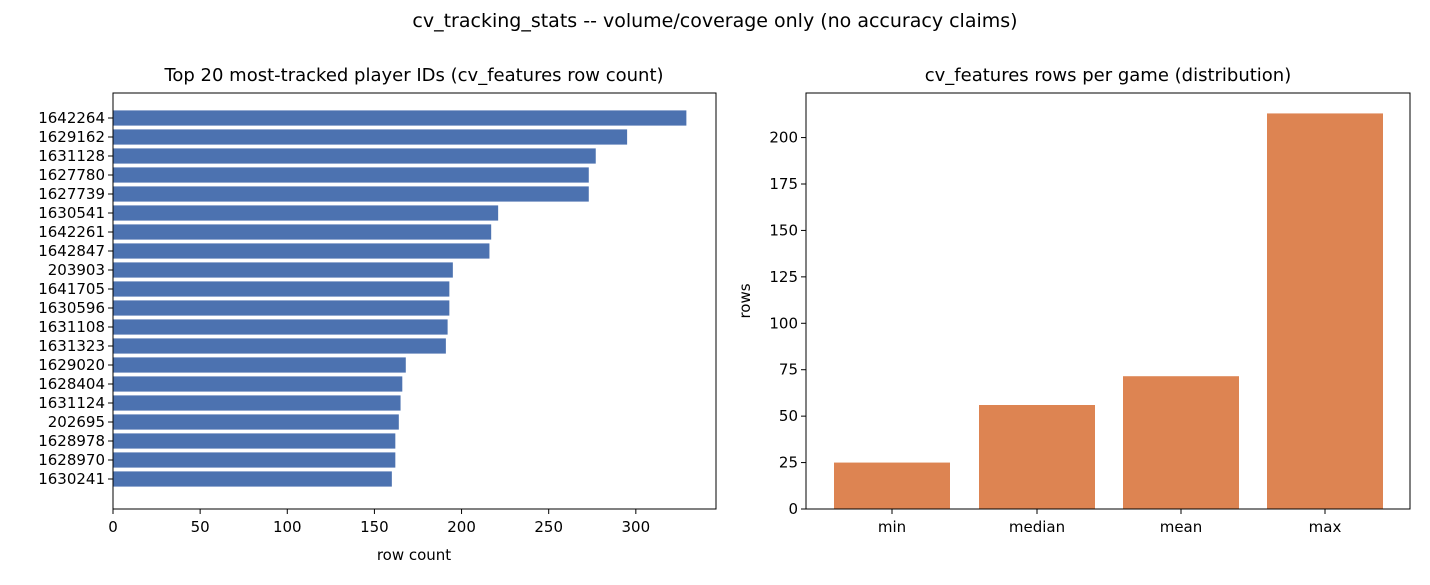  What do you see at coordinates (1325, 527) in the screenshot?
I see `right-x-tick-label: max` at bounding box center [1325, 527].